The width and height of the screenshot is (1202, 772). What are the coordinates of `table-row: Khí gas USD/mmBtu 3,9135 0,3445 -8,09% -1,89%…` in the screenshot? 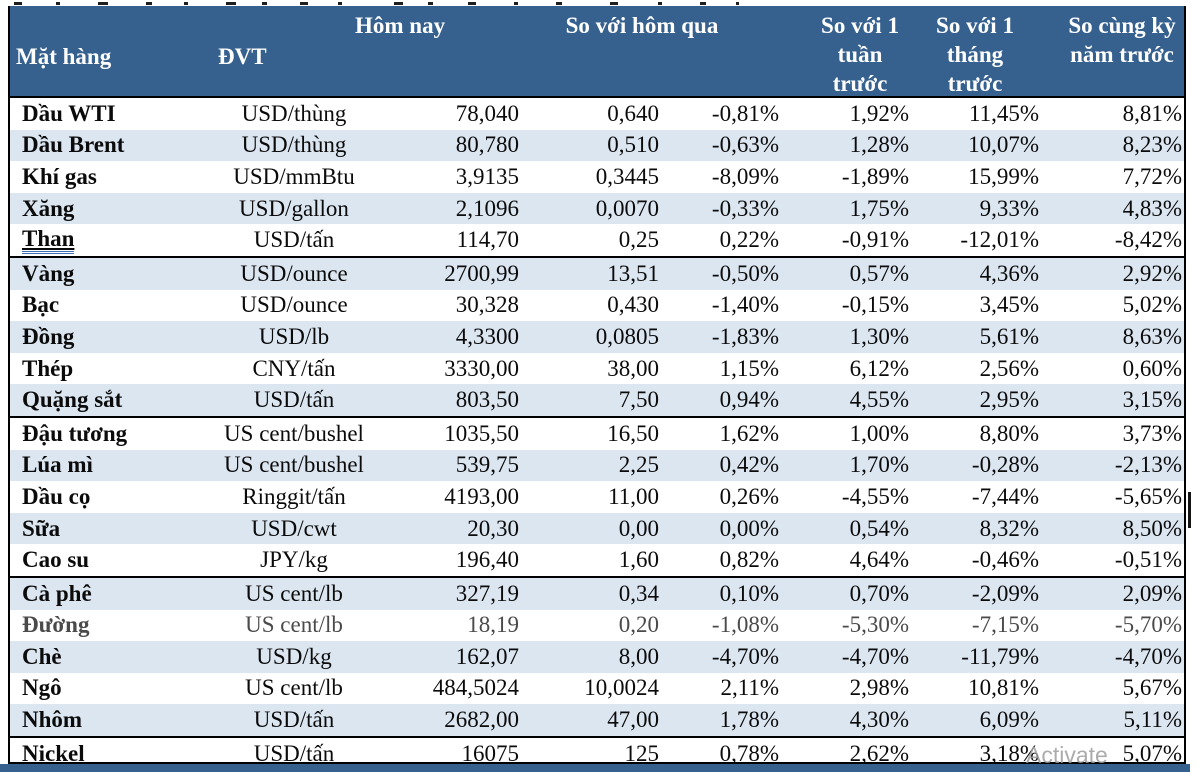 It's located at (597, 177).